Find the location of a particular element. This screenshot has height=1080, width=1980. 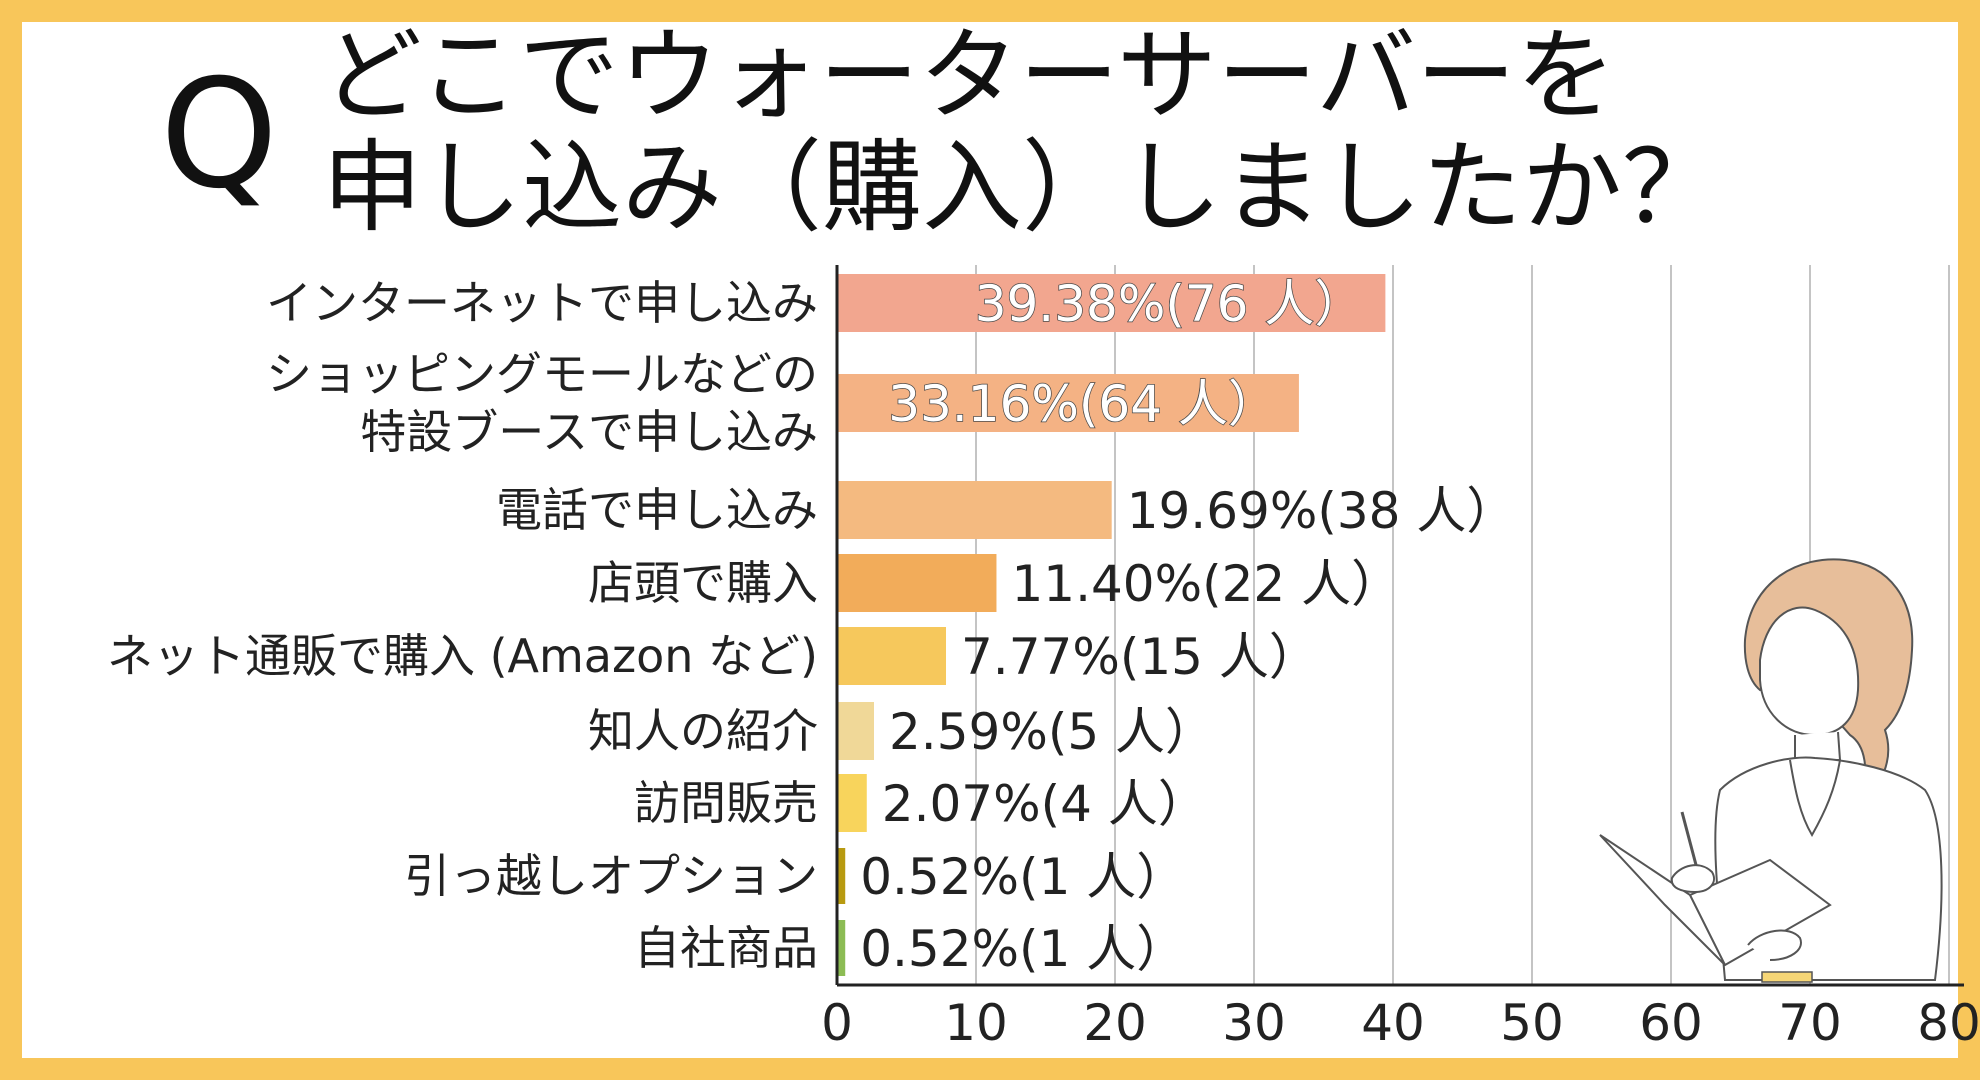

data-label: 7.77%(15 人） is located at coordinates (1140, 657).